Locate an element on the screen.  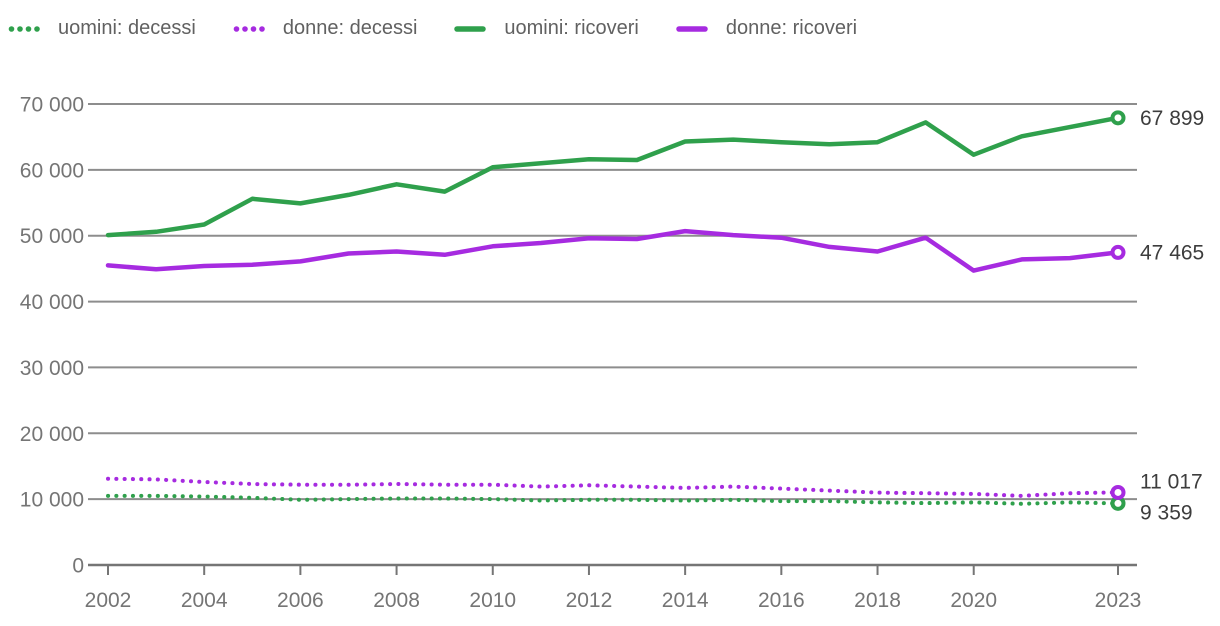
y-tick-label-50-000: 50 000 is located at coordinates (52, 236).